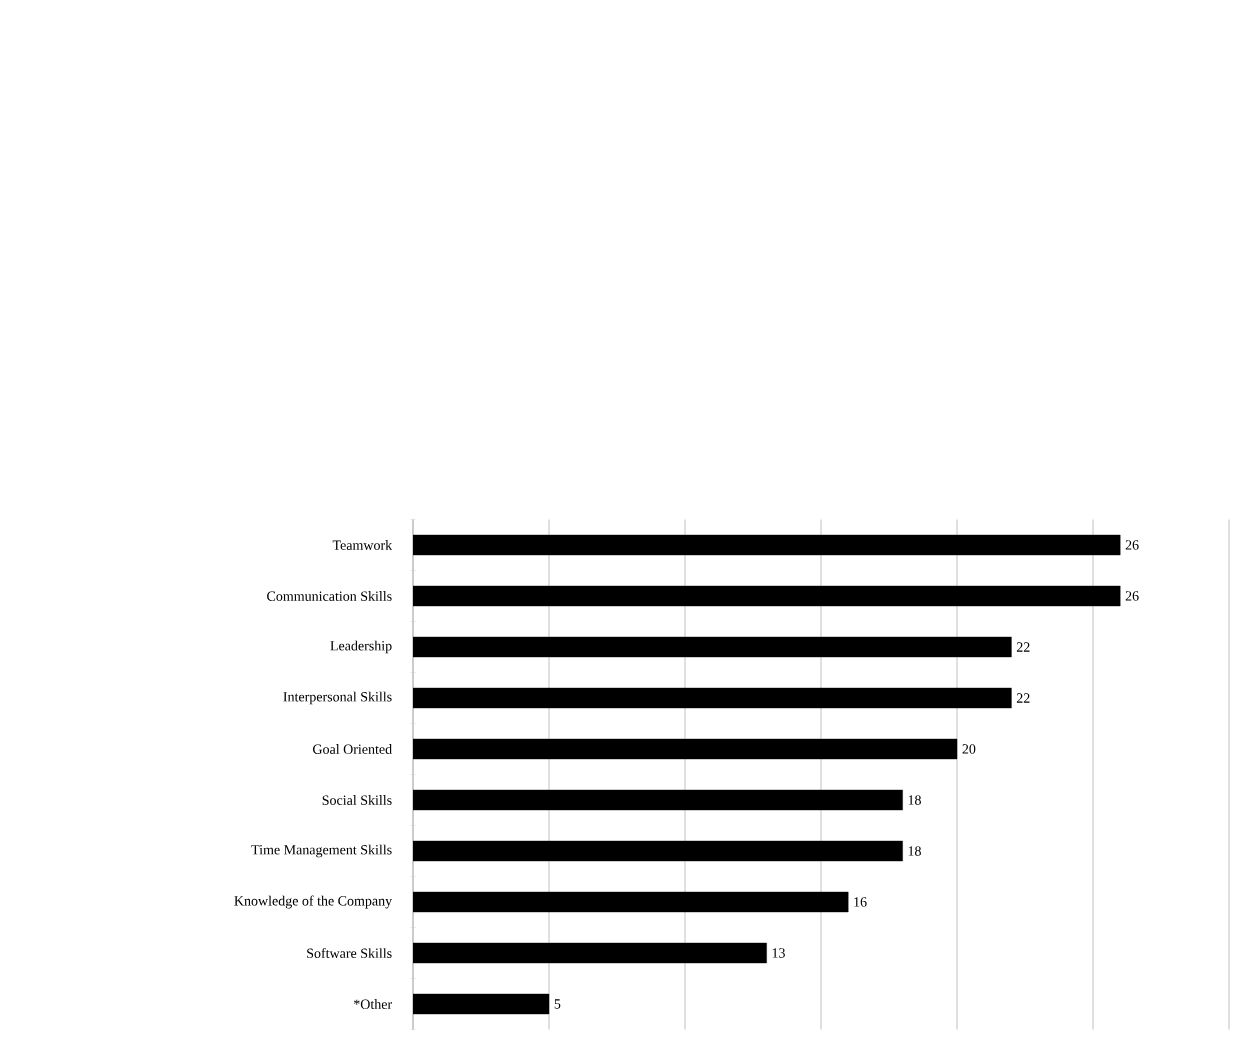 The width and height of the screenshot is (1254, 1039). Describe the element at coordinates (362, 545) in the screenshot. I see `y-tick-label: Teamwork` at that location.